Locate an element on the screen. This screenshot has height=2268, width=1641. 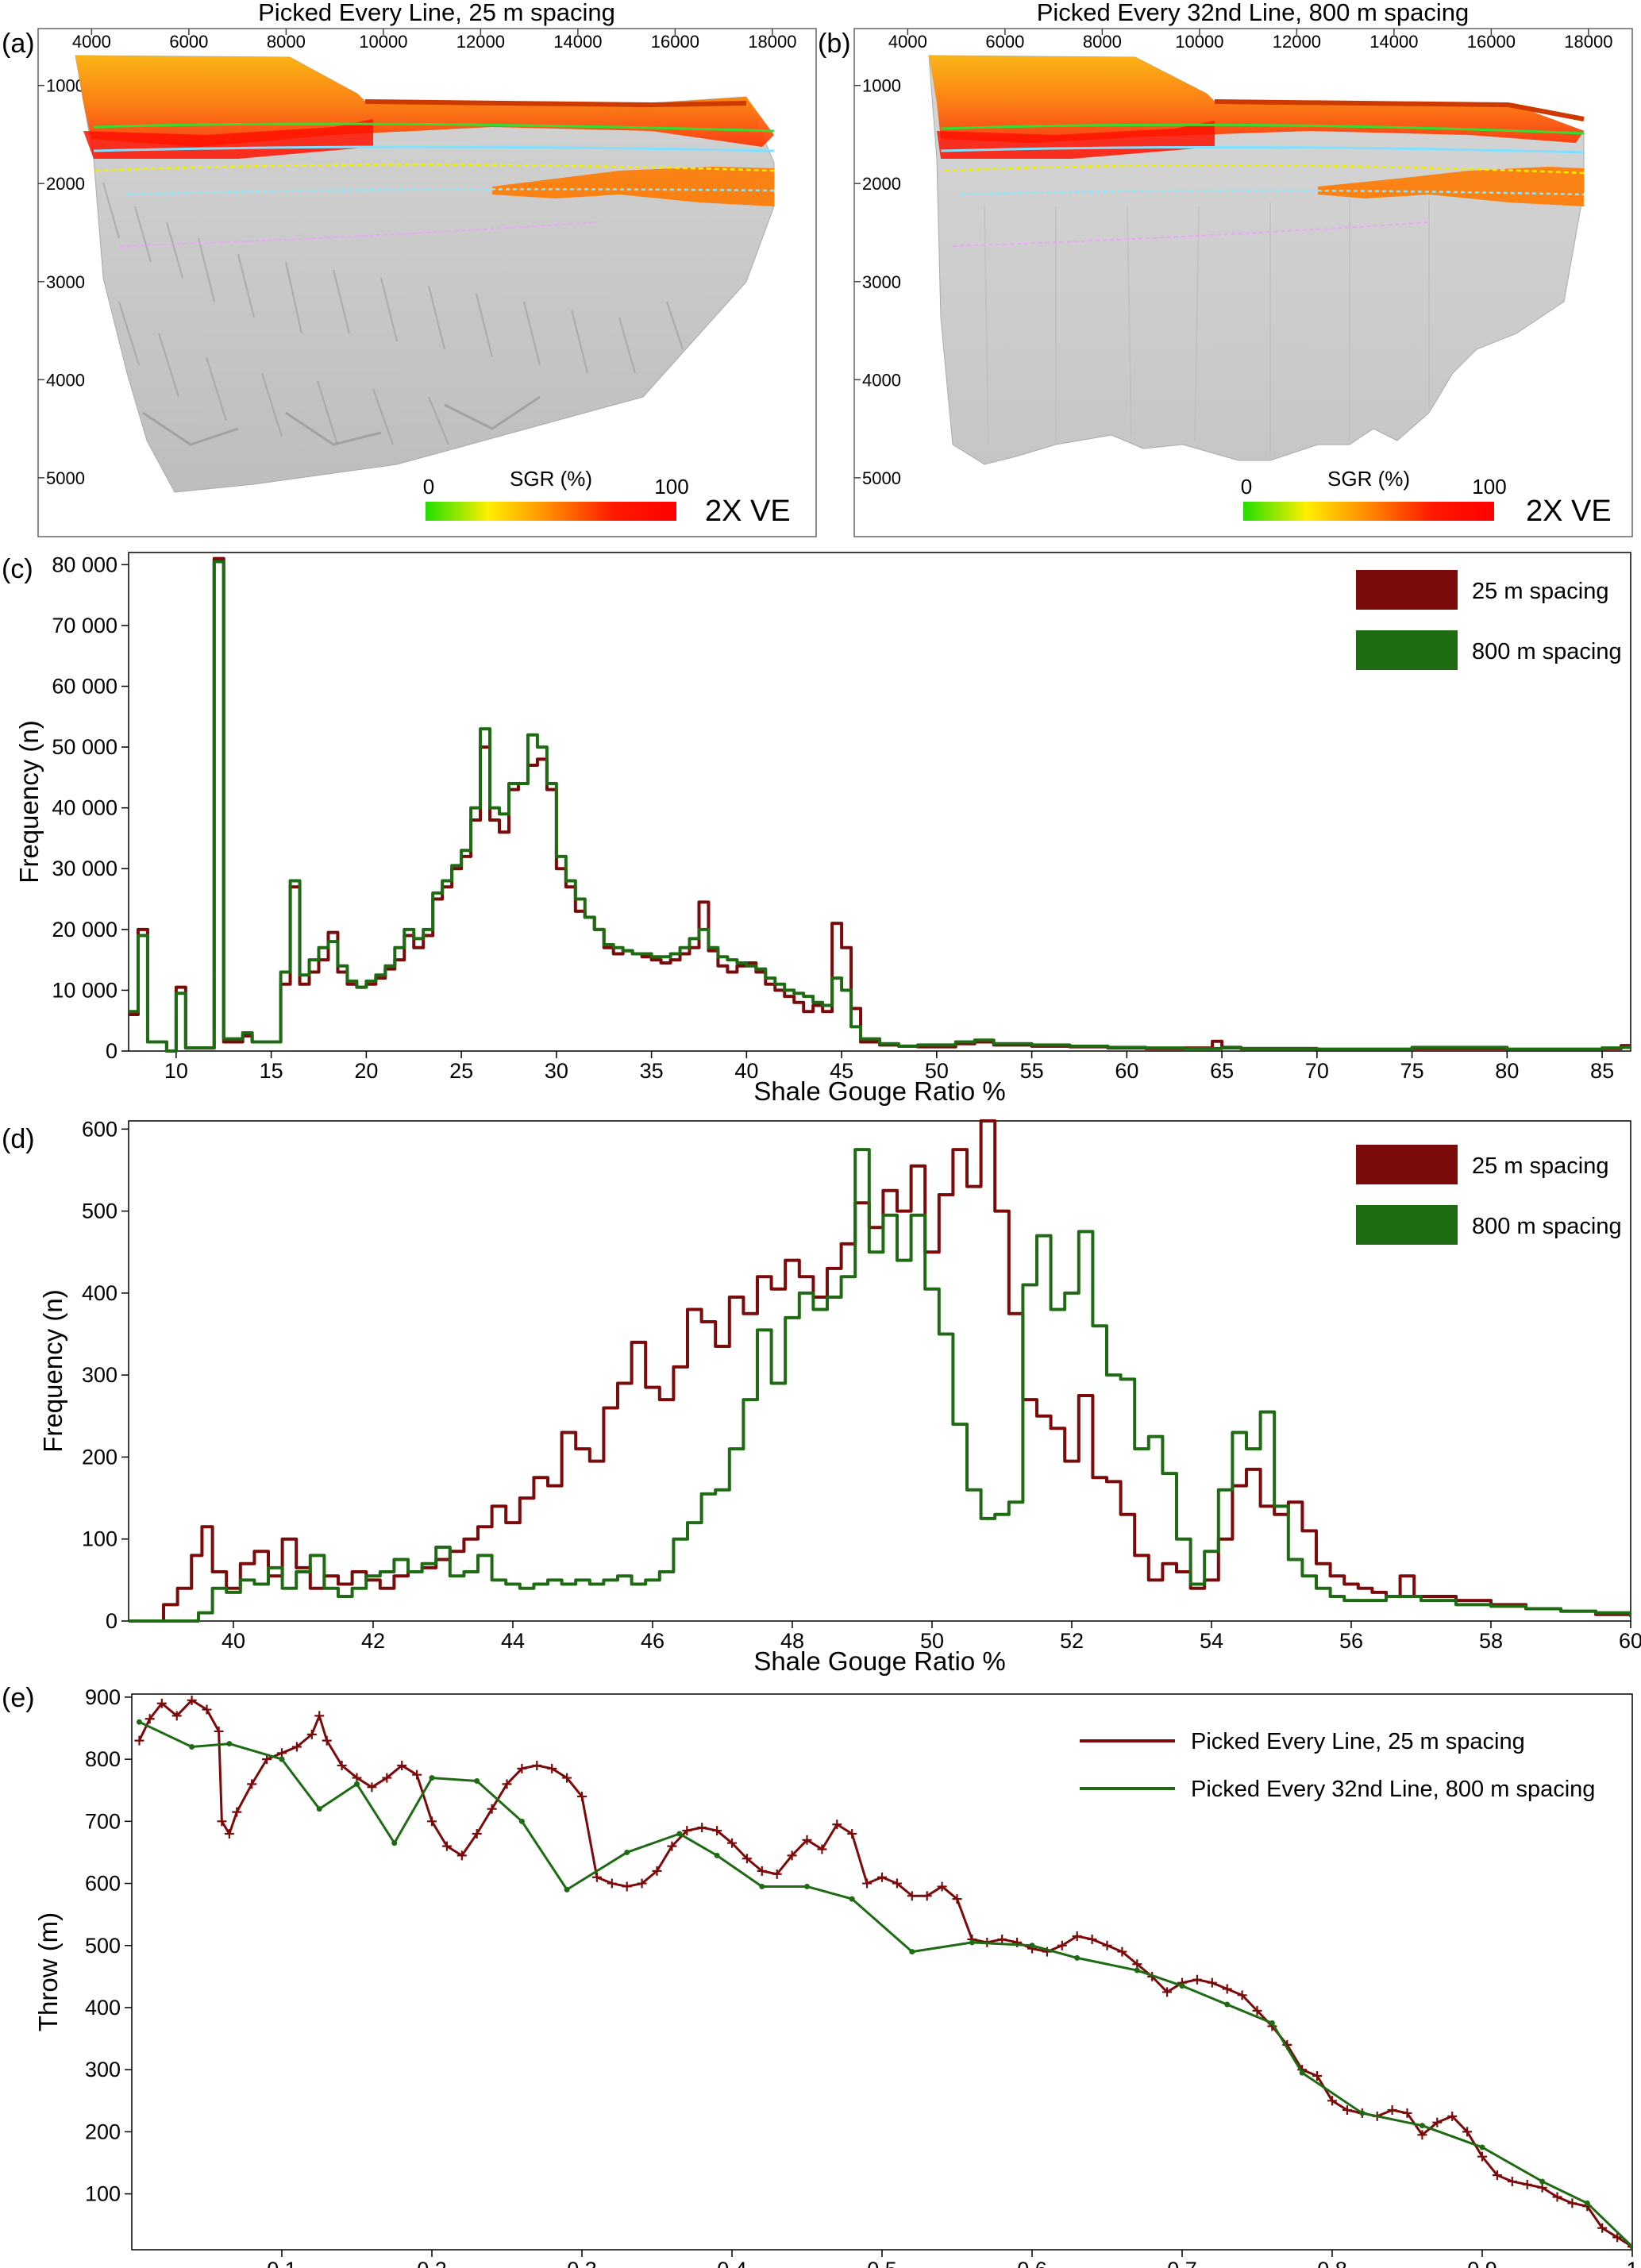
x-tick-label-e-5: 0.6 is located at coordinates (1032, 2263).